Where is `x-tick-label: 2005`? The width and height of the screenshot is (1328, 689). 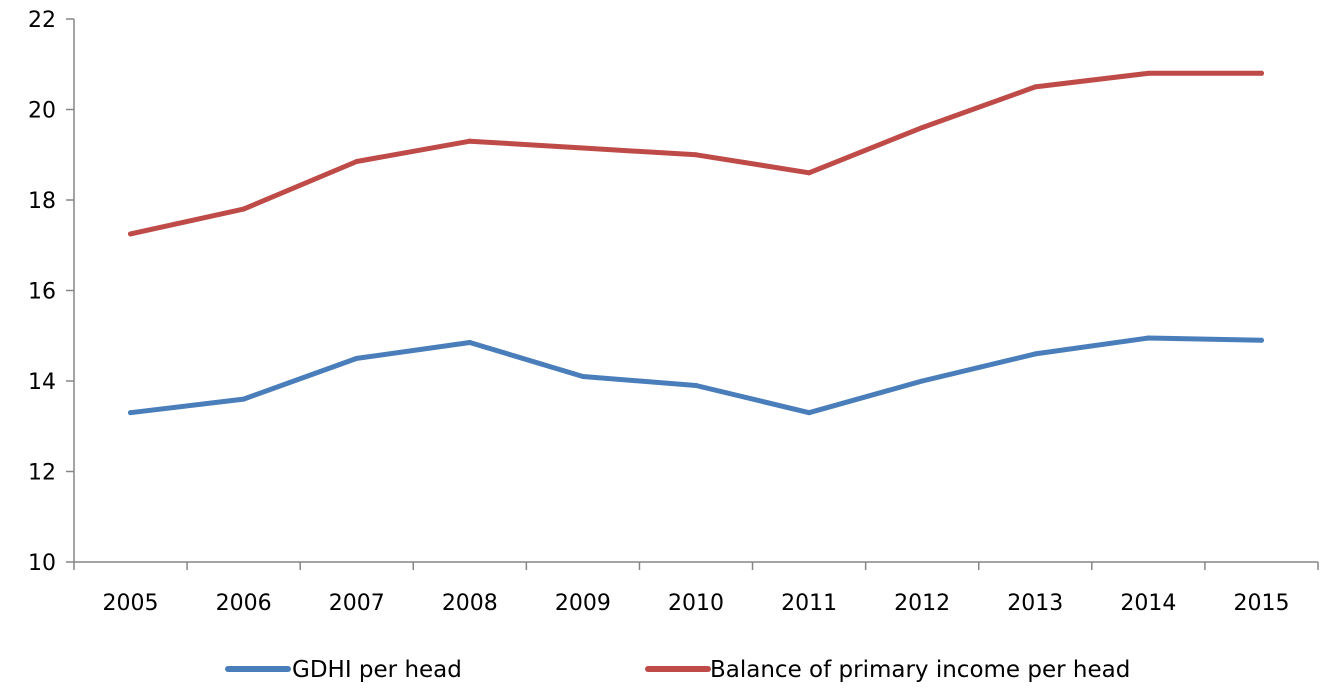 x-tick-label: 2005 is located at coordinates (131, 603).